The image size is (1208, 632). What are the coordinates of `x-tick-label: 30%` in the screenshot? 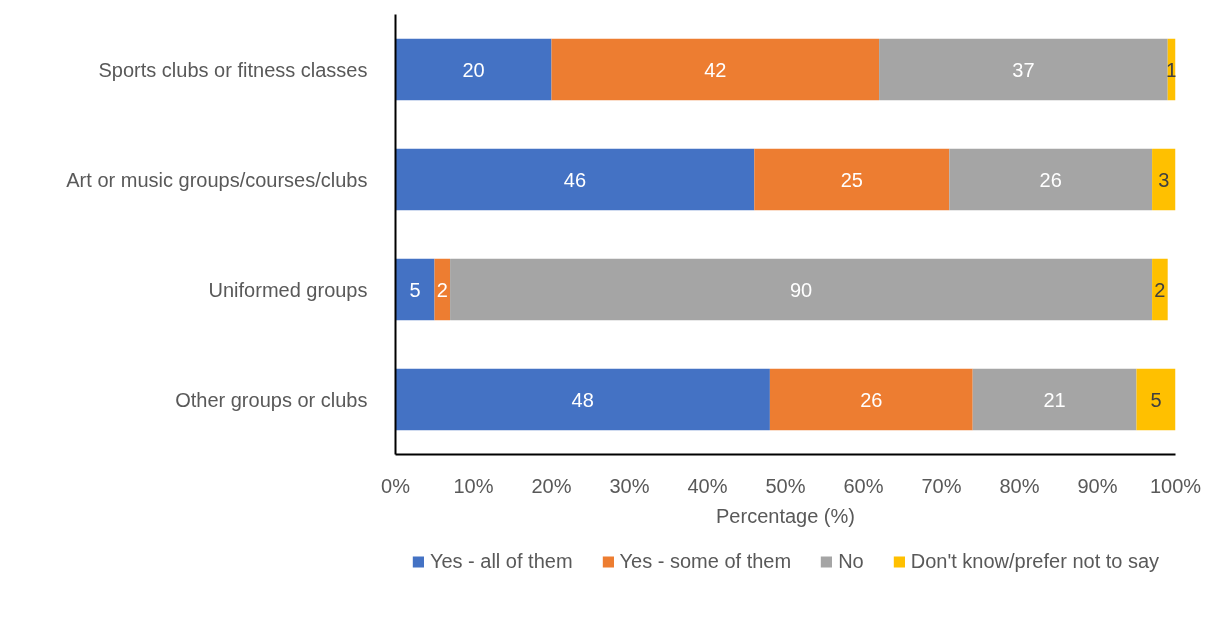 It's located at (629, 485).